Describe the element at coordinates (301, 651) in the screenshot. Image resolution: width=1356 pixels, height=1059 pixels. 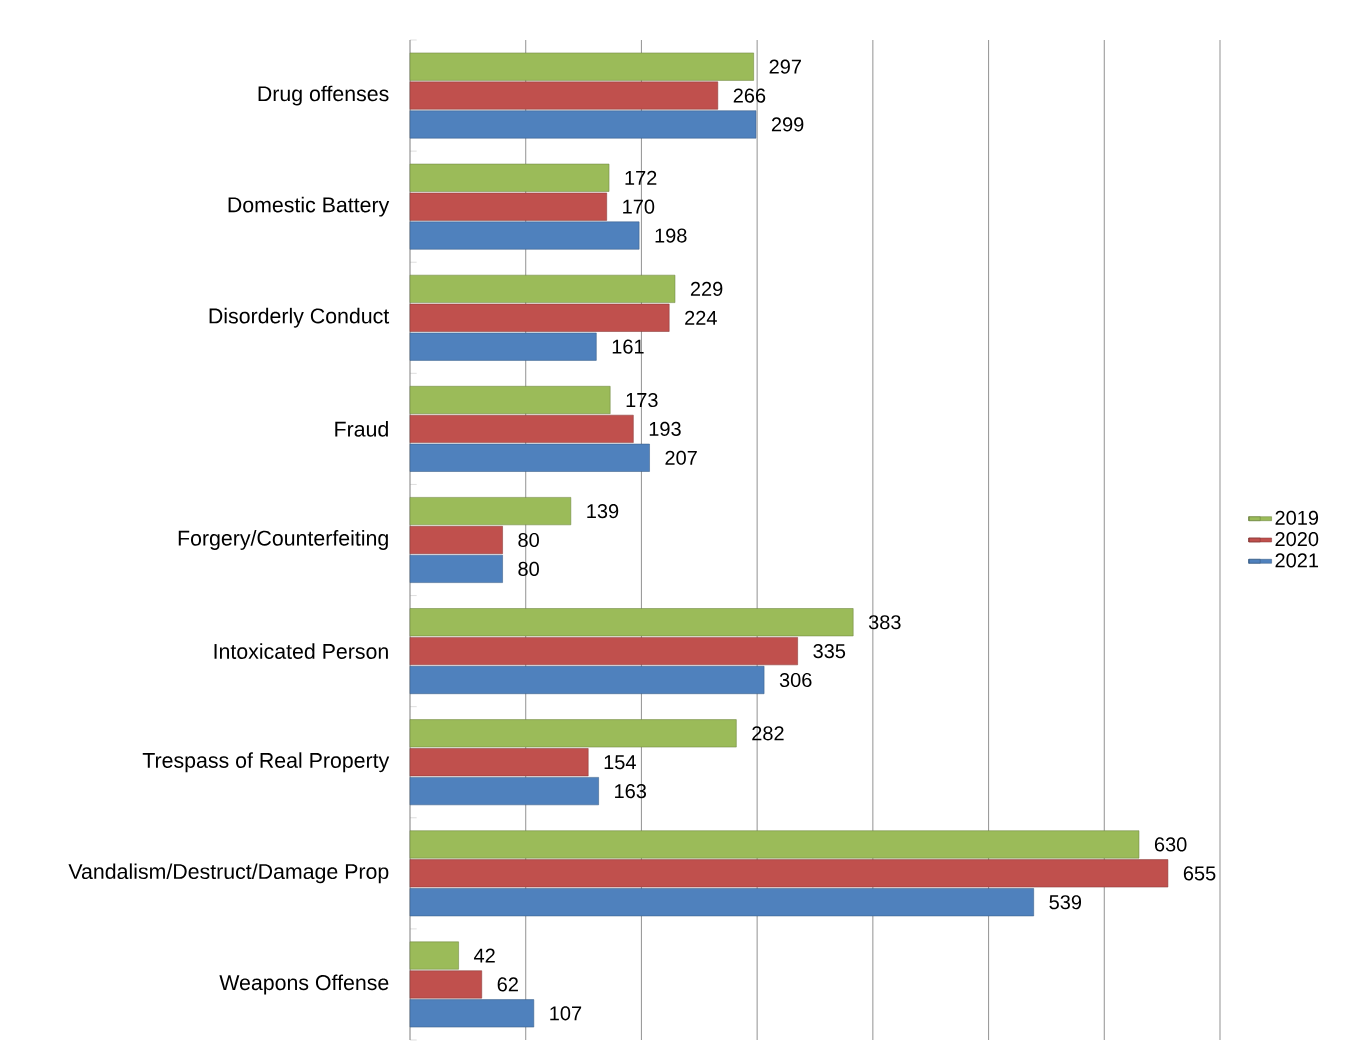
I see `y-tick-label: Intoxicated Person` at that location.